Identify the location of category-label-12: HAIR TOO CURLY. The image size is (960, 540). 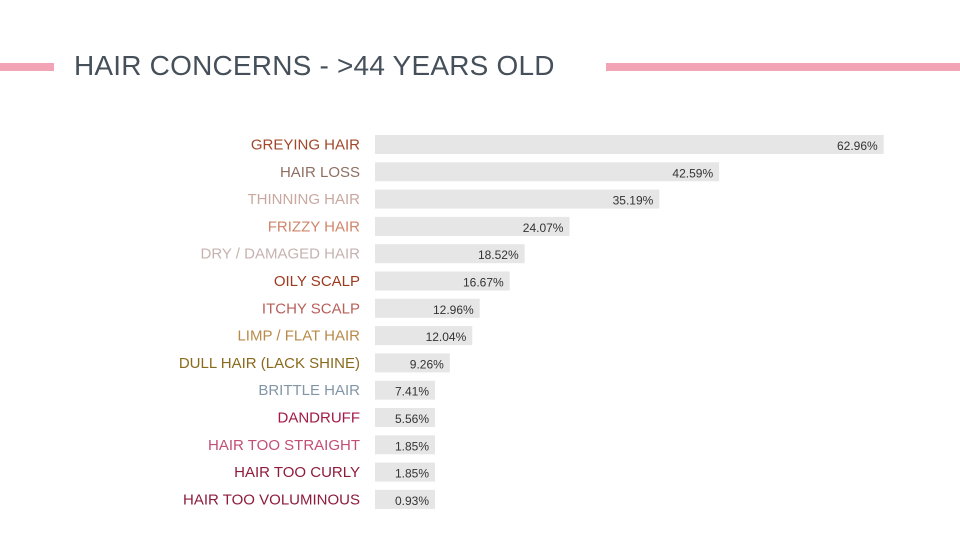
(297, 472).